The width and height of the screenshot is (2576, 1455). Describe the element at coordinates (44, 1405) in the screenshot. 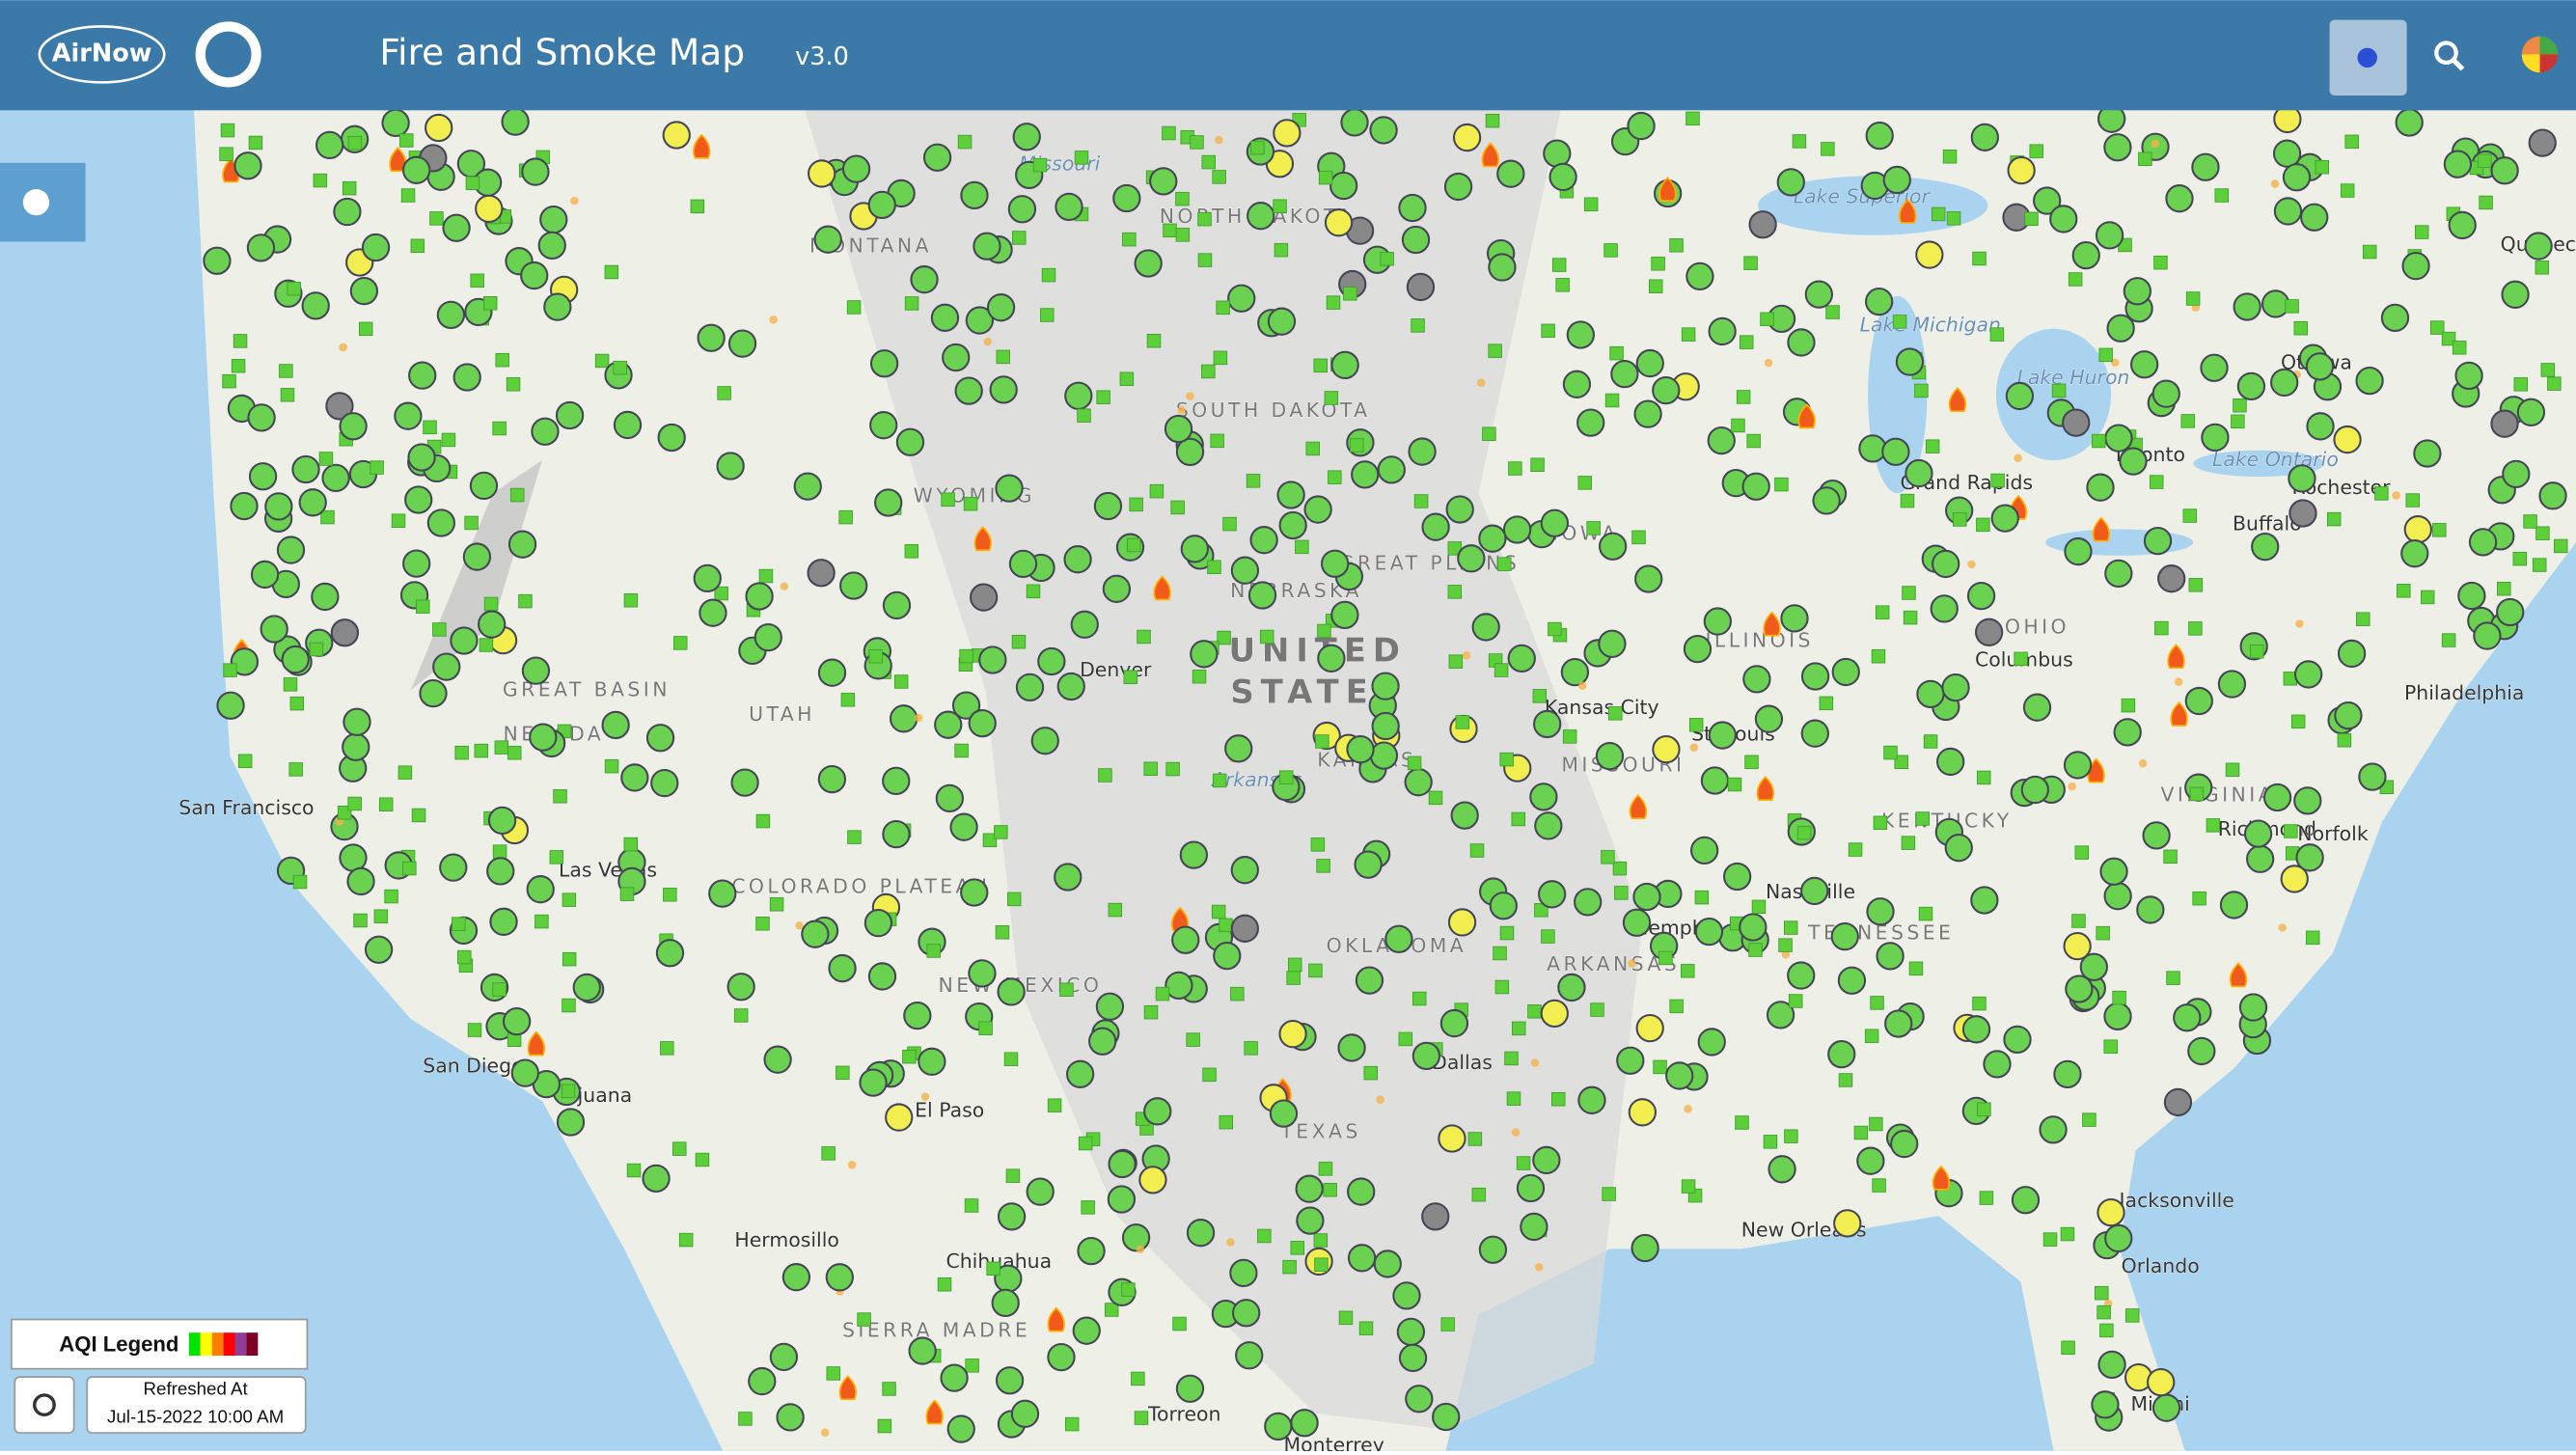

I see `refresh-button` at that location.